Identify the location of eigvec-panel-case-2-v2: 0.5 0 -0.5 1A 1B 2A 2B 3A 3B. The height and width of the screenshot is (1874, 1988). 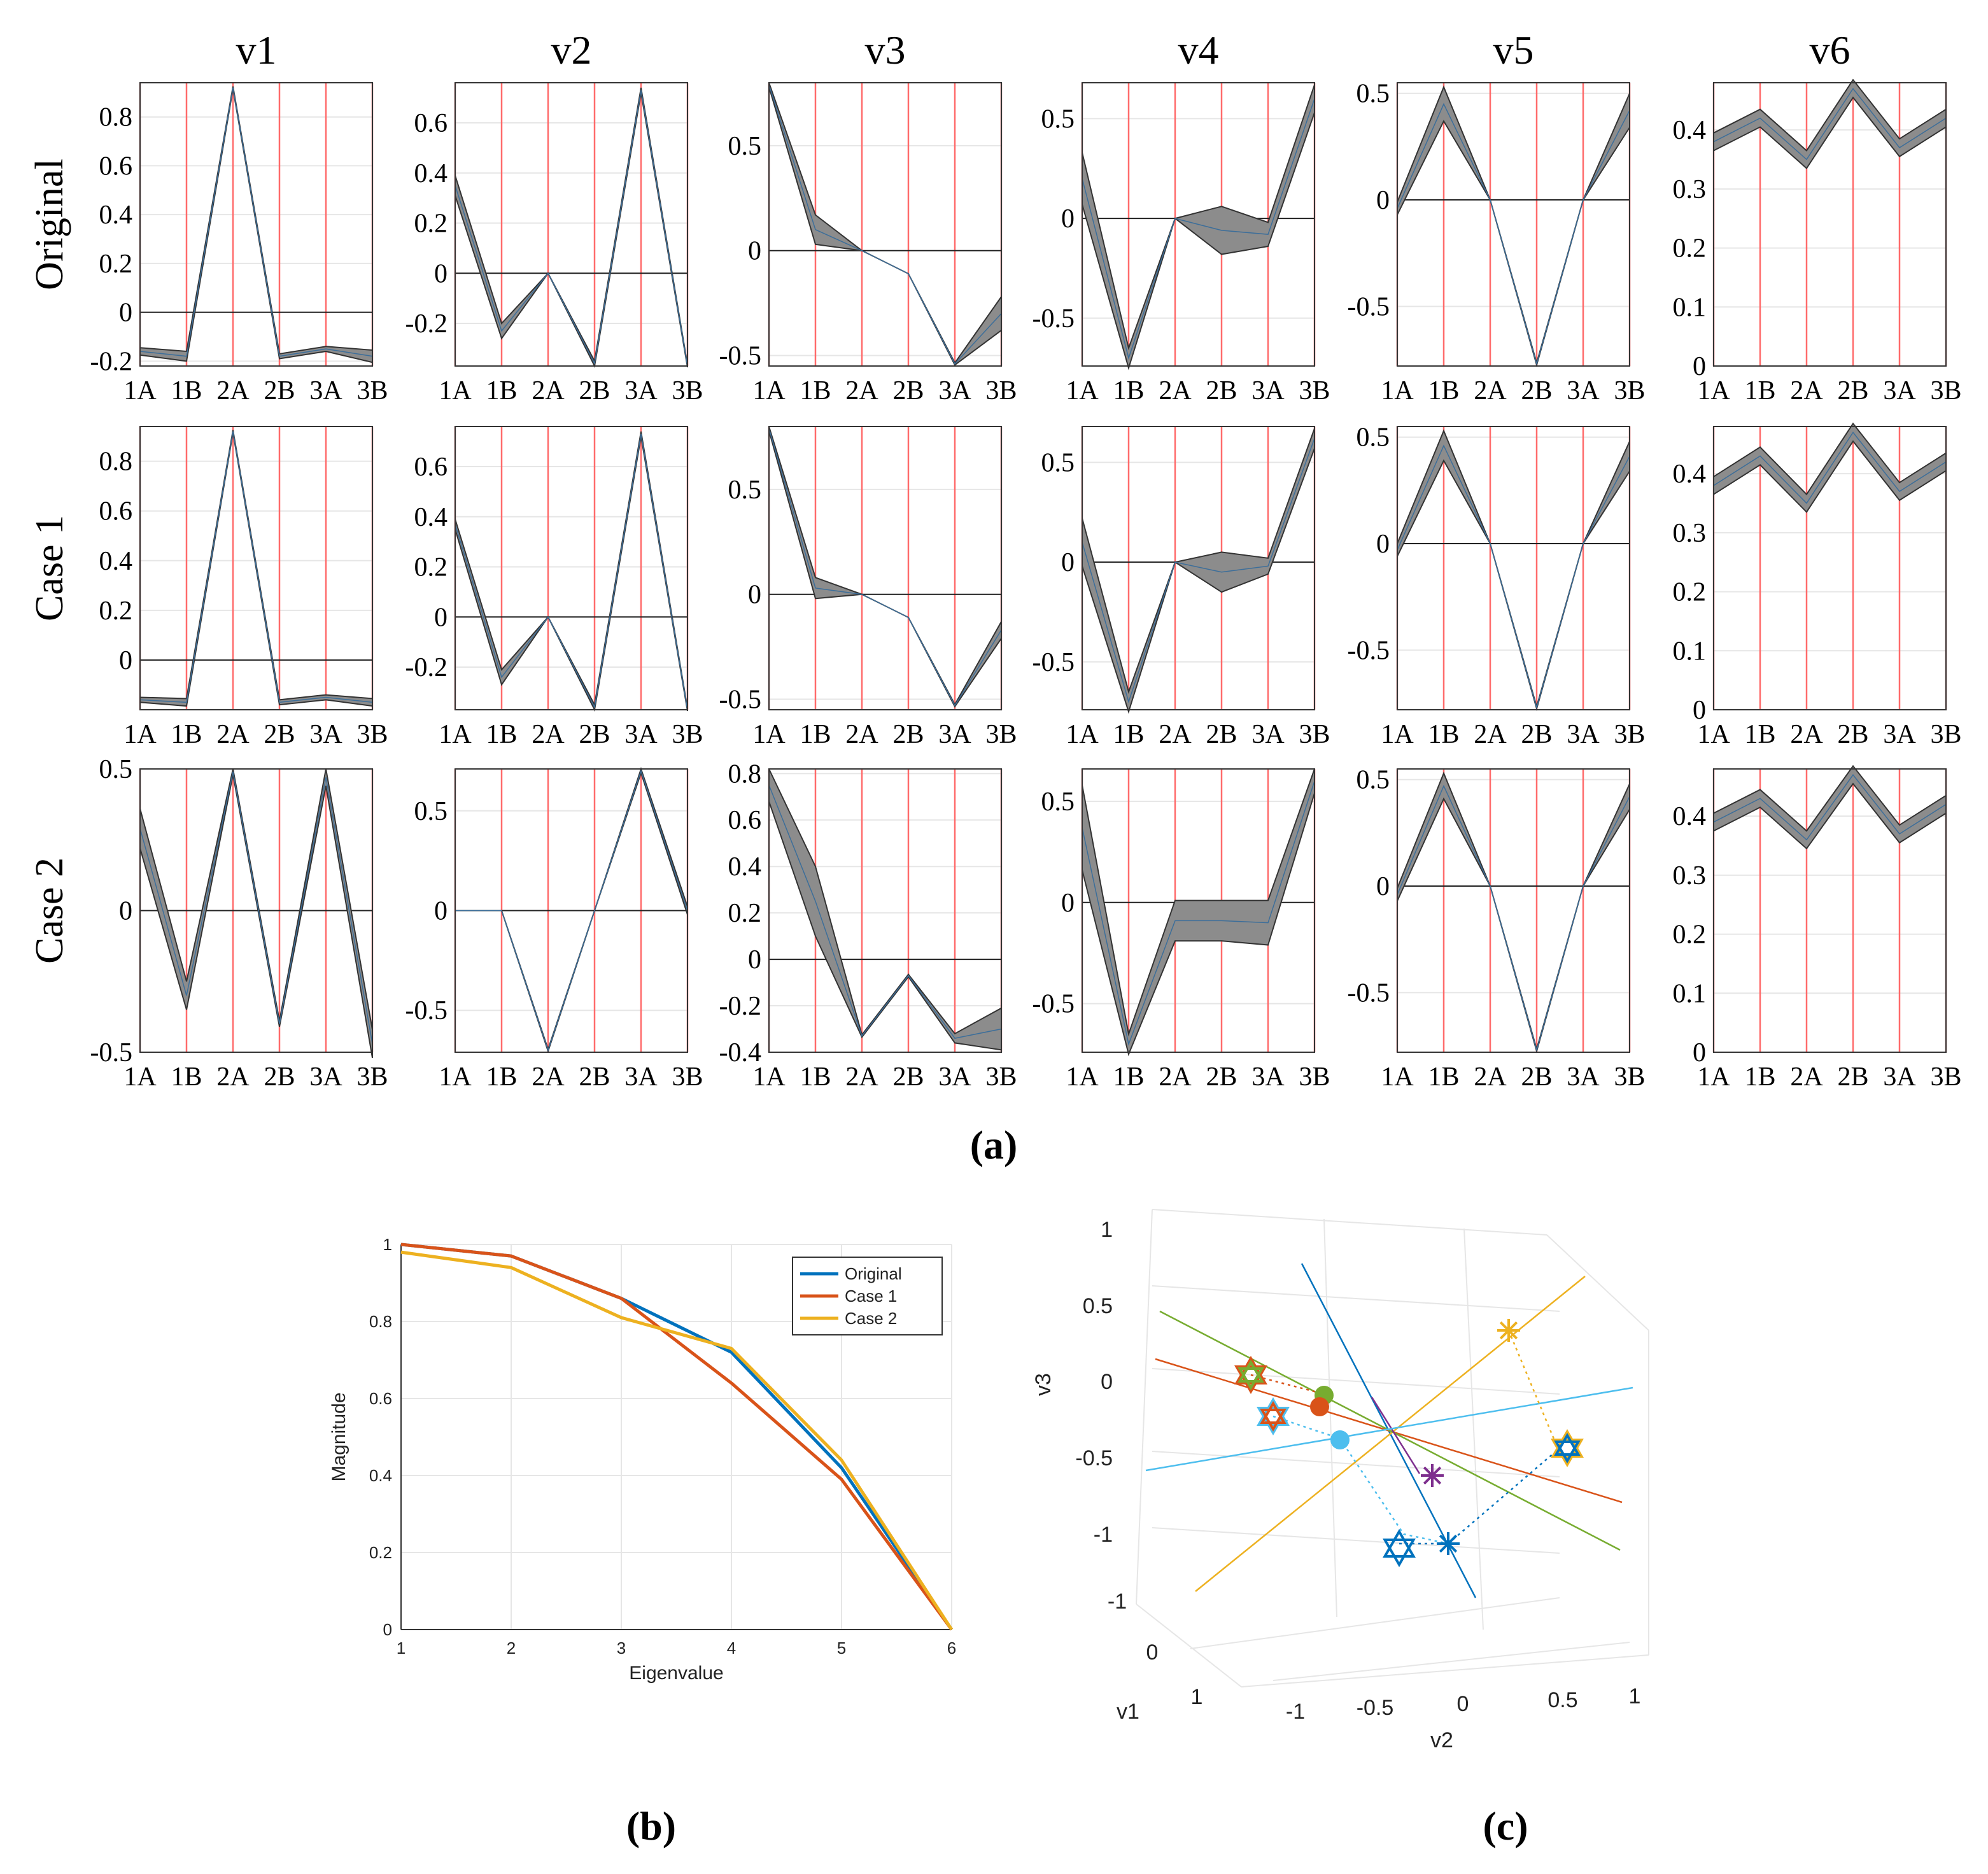
(554, 929).